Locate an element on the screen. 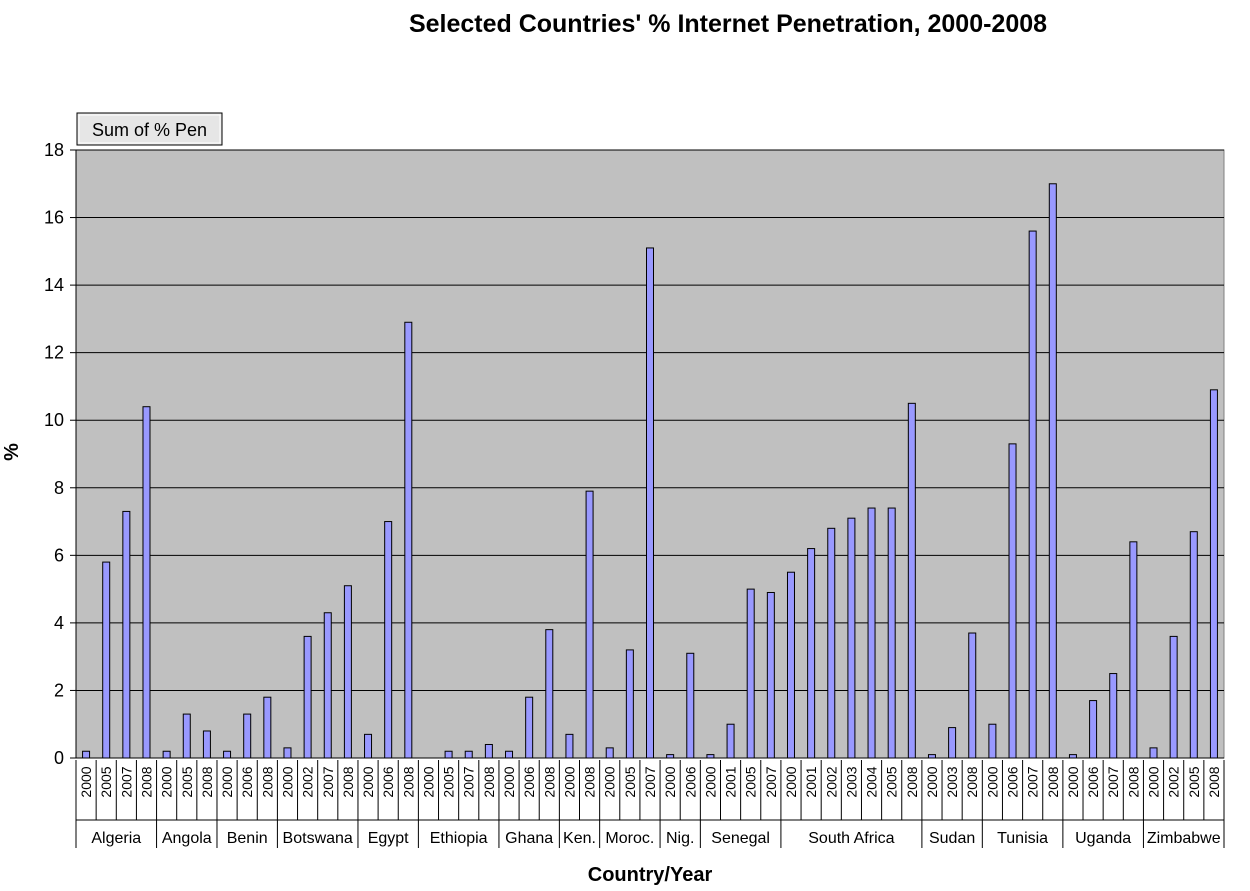 This screenshot has width=1250, height=891. year-label: 2001 is located at coordinates (811, 781).